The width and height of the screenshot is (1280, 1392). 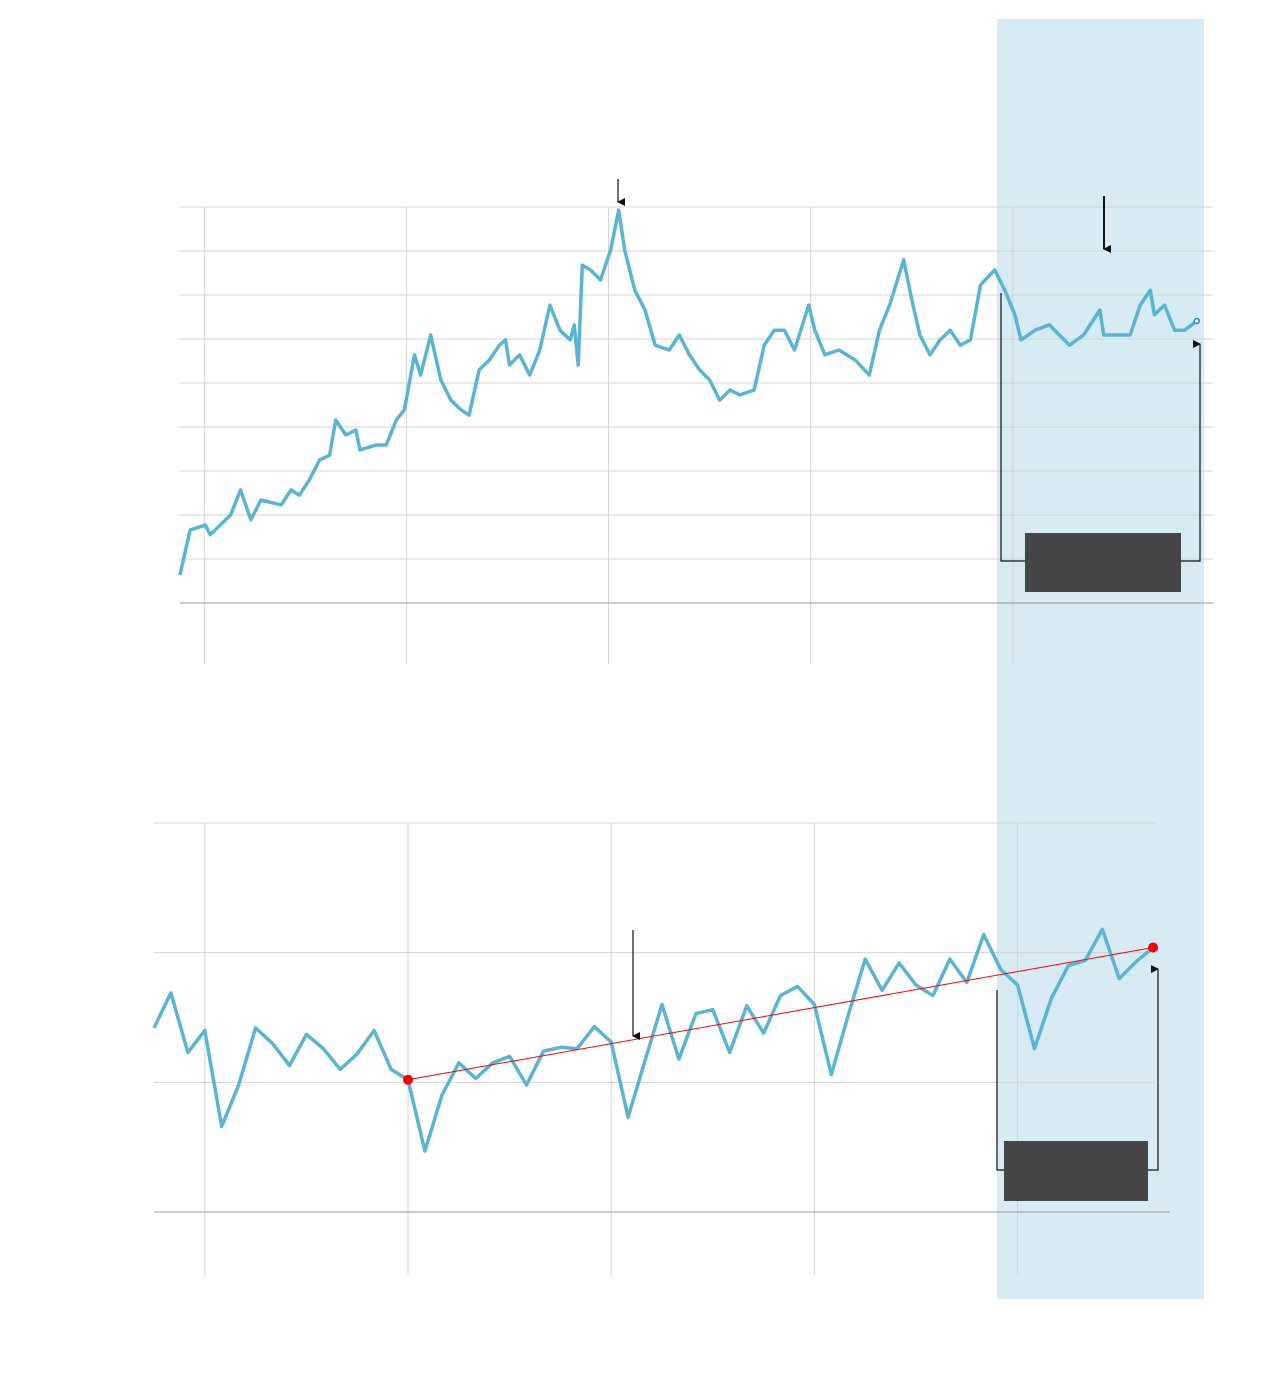 I want to click on data-line, so click(x=653, y=1040).